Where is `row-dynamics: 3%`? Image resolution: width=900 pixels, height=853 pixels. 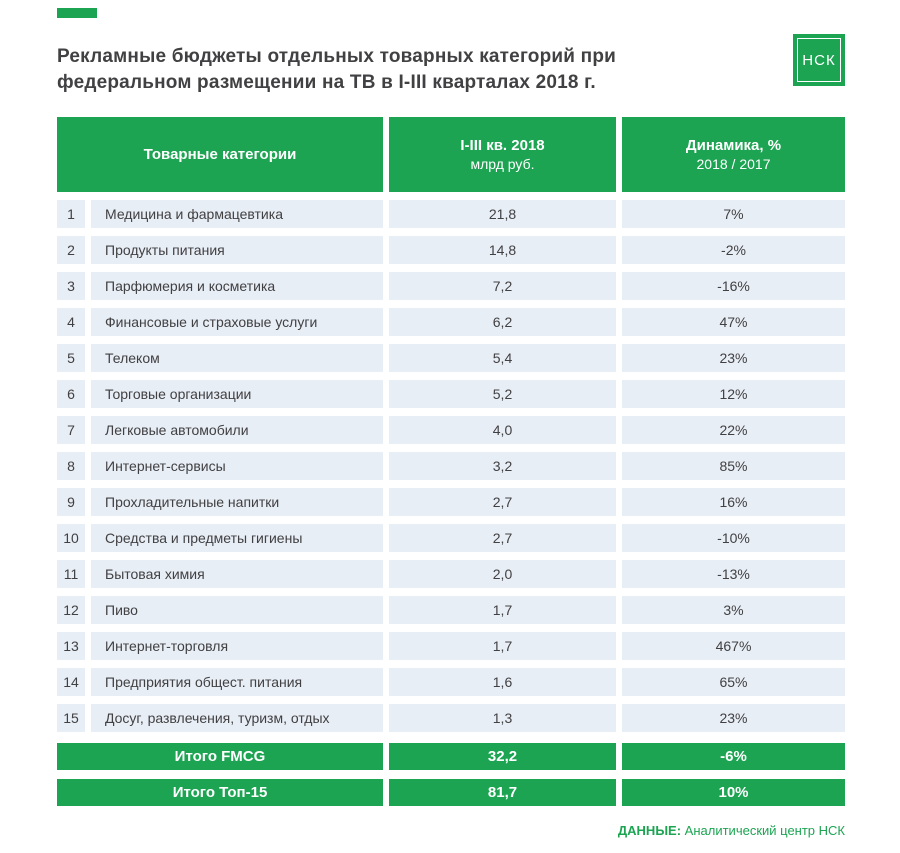 row-dynamics: 3% is located at coordinates (733, 610).